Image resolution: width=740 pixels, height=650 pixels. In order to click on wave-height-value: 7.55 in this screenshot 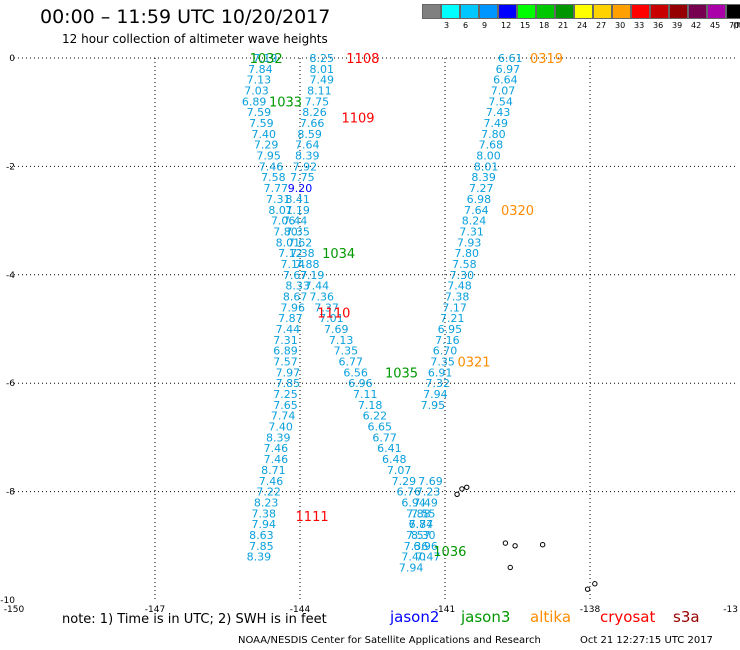, I will do `click(423, 513)`.